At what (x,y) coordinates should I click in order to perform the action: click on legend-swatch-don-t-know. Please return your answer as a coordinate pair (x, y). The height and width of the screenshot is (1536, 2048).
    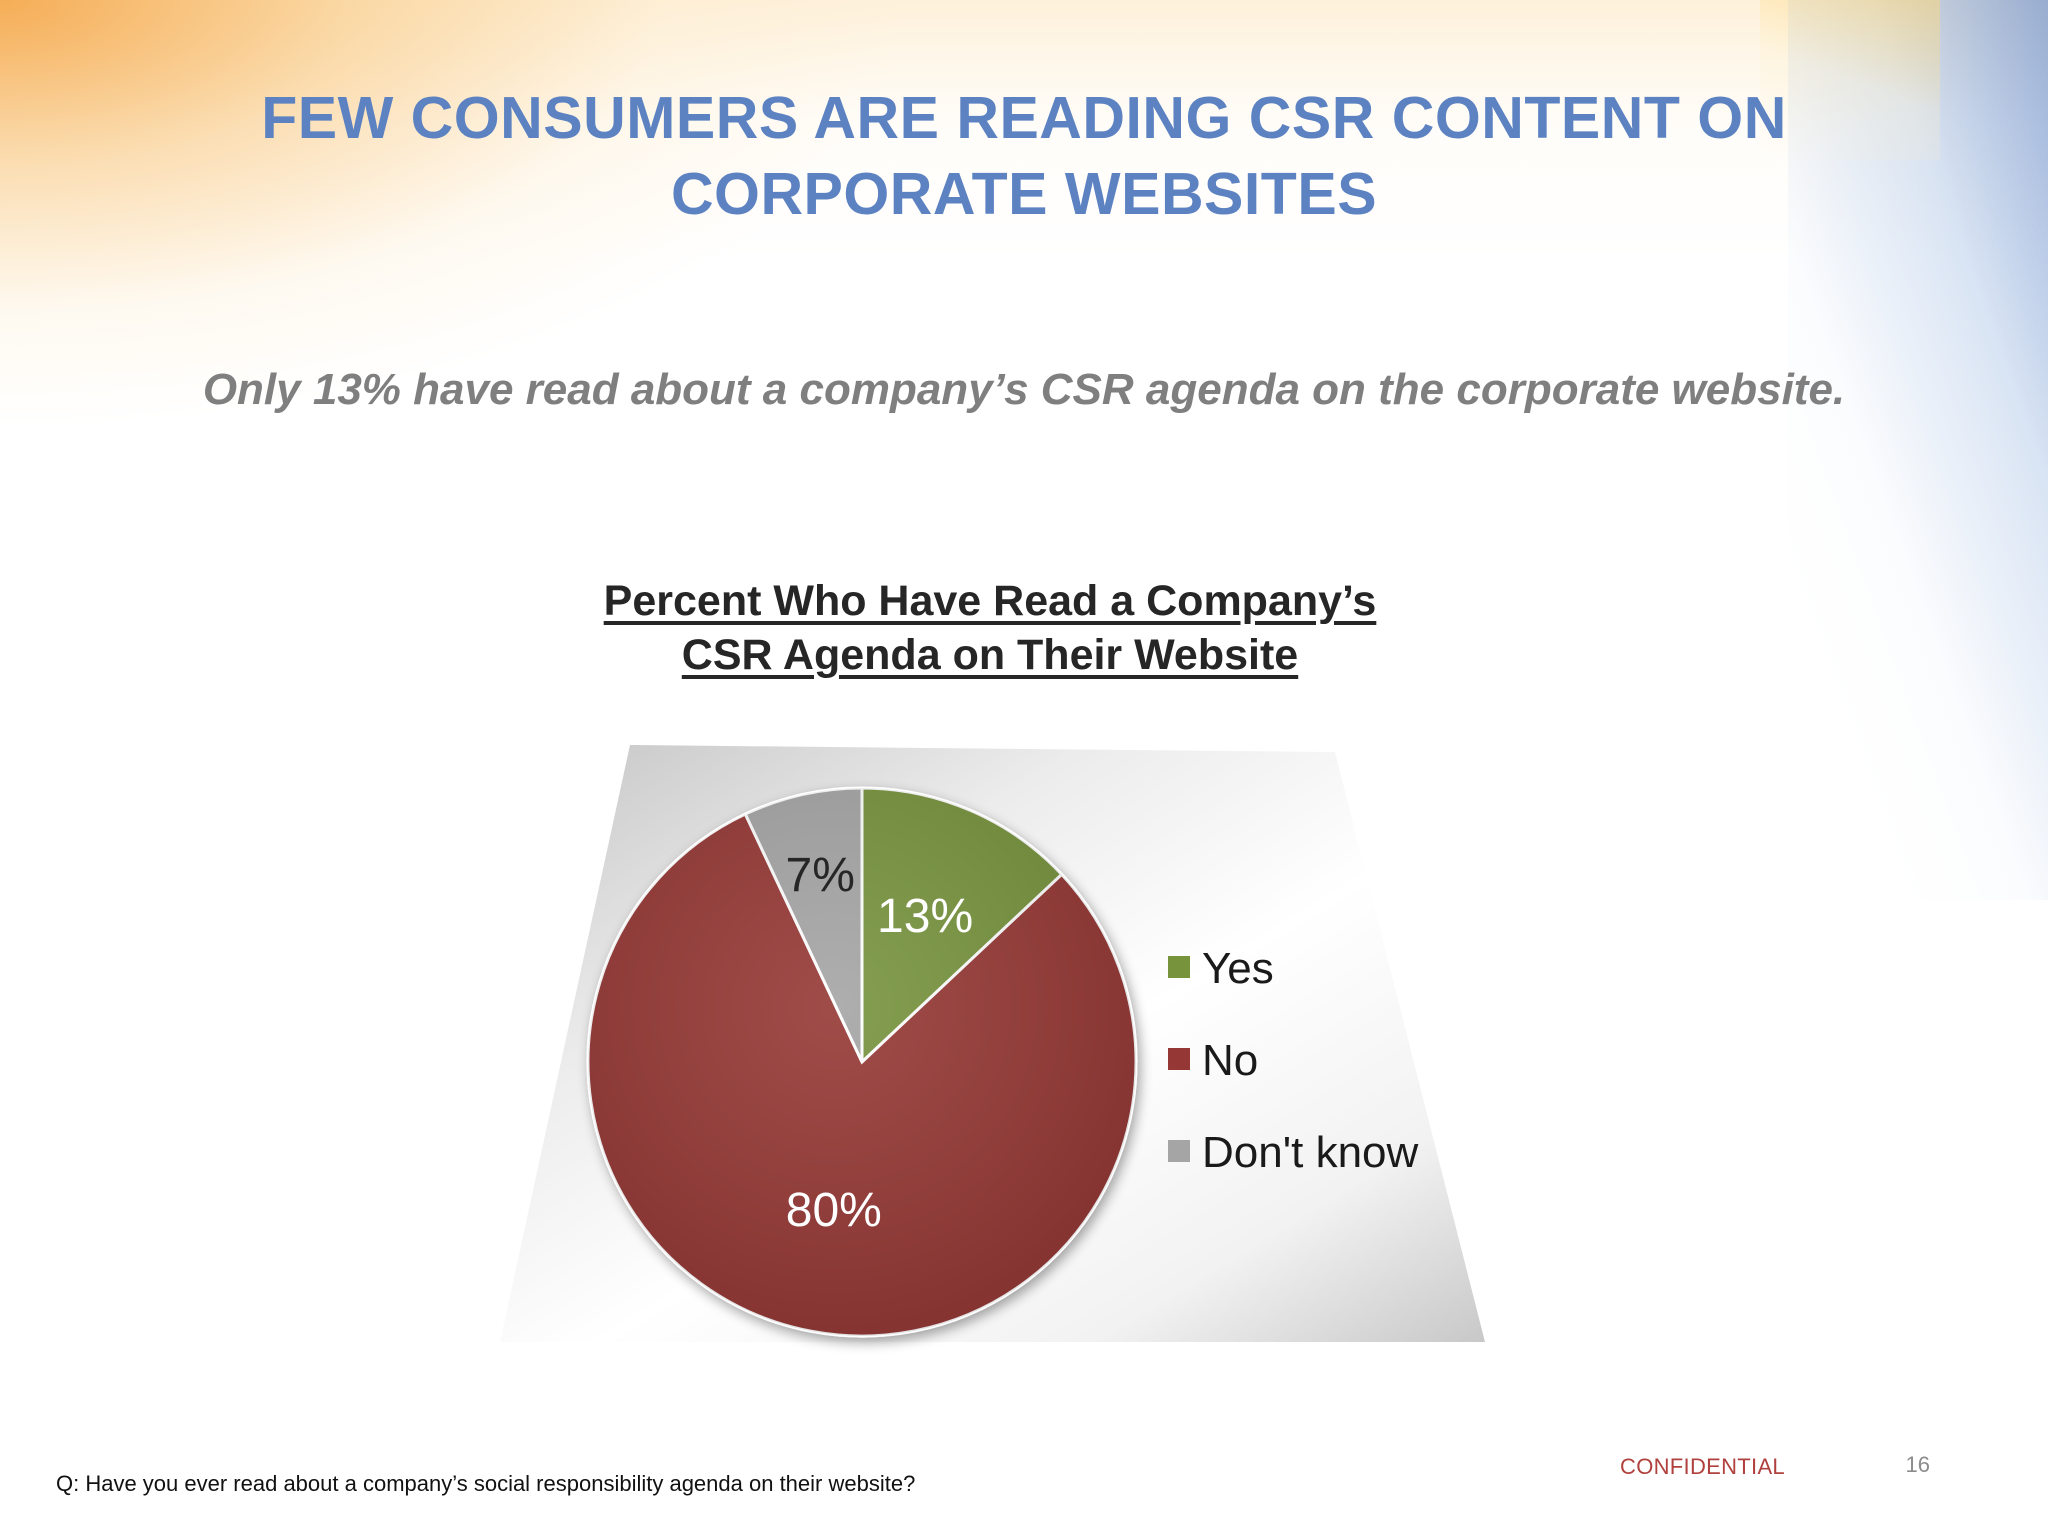
    Looking at the image, I should click on (1179, 1151).